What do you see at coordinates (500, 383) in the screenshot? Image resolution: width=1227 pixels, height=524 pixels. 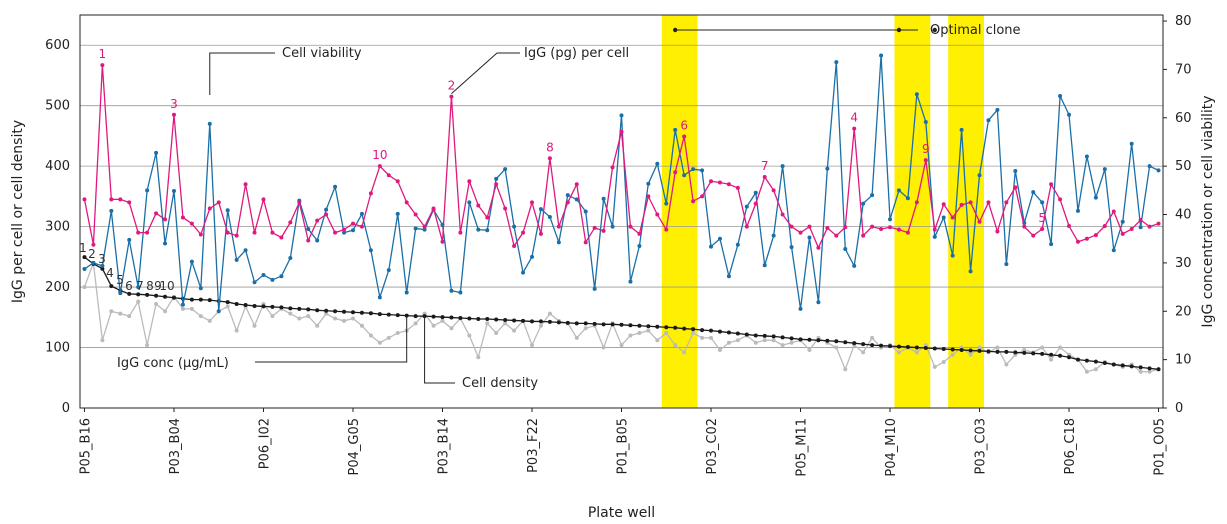 I see `annotation-cell-density: Cell density` at bounding box center [500, 383].